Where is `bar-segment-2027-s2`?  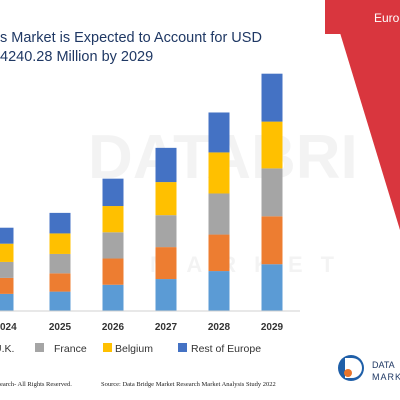
bar-segment-2027-s2 is located at coordinates (166, 231).